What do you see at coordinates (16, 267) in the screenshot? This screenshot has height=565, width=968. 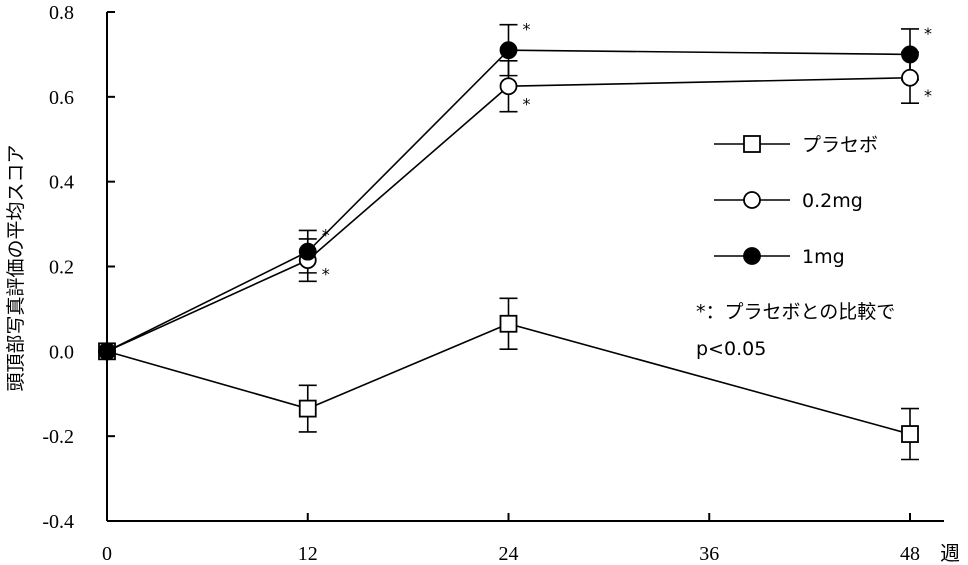 I see `y-axis-label: 頭頂部写真評価の平均スコア` at bounding box center [16, 267].